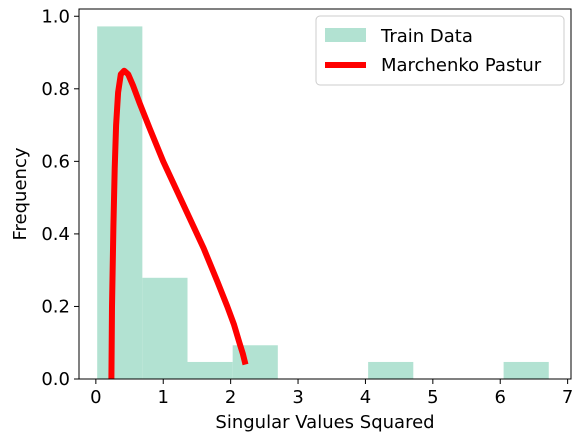 The width and height of the screenshot is (581, 442). I want to click on x-tick-label: 1, so click(163, 397).